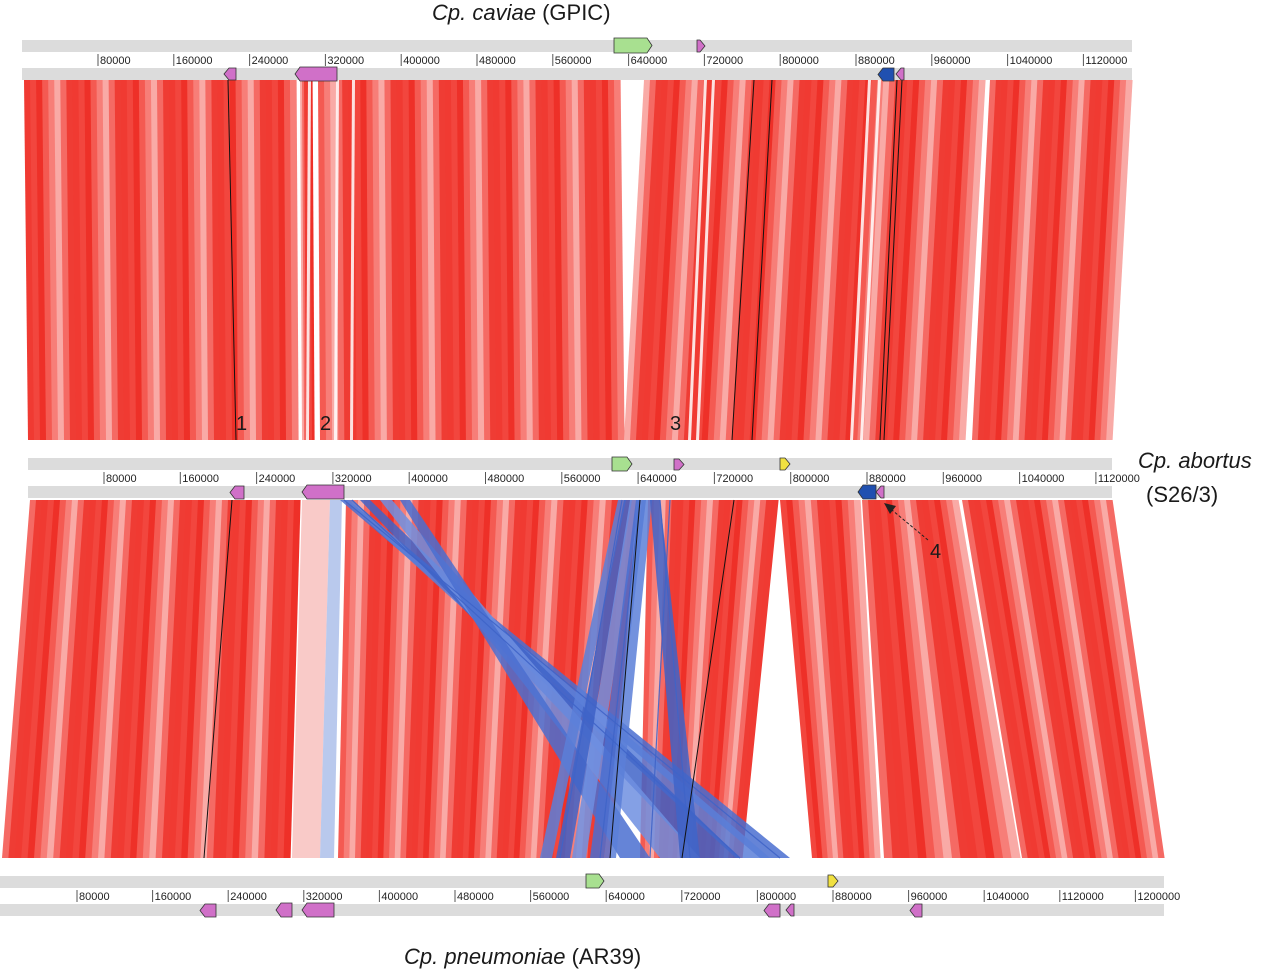 The image size is (1280, 974). Describe the element at coordinates (658, 479) in the screenshot. I see `axis-tick-label: 640000` at that location.